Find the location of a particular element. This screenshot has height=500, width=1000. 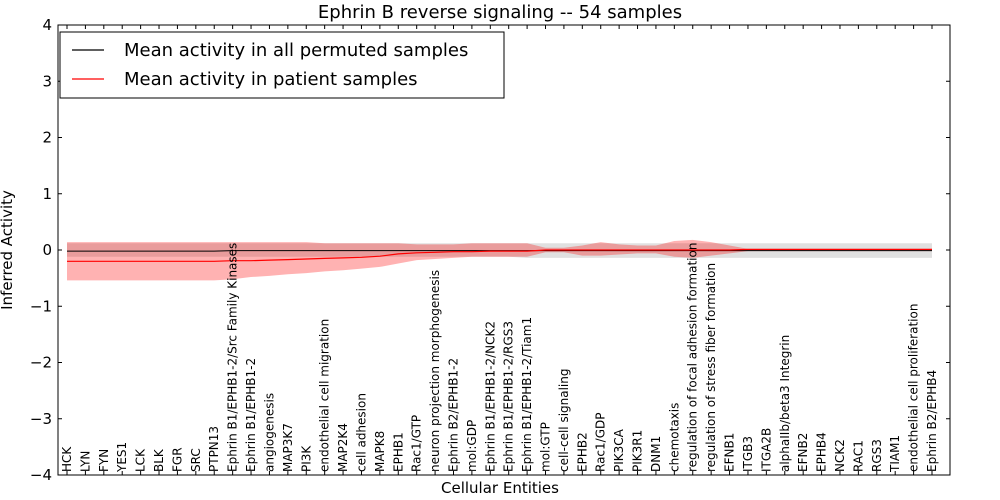

x-tick-label: PI3K is located at coordinates (306, 458).